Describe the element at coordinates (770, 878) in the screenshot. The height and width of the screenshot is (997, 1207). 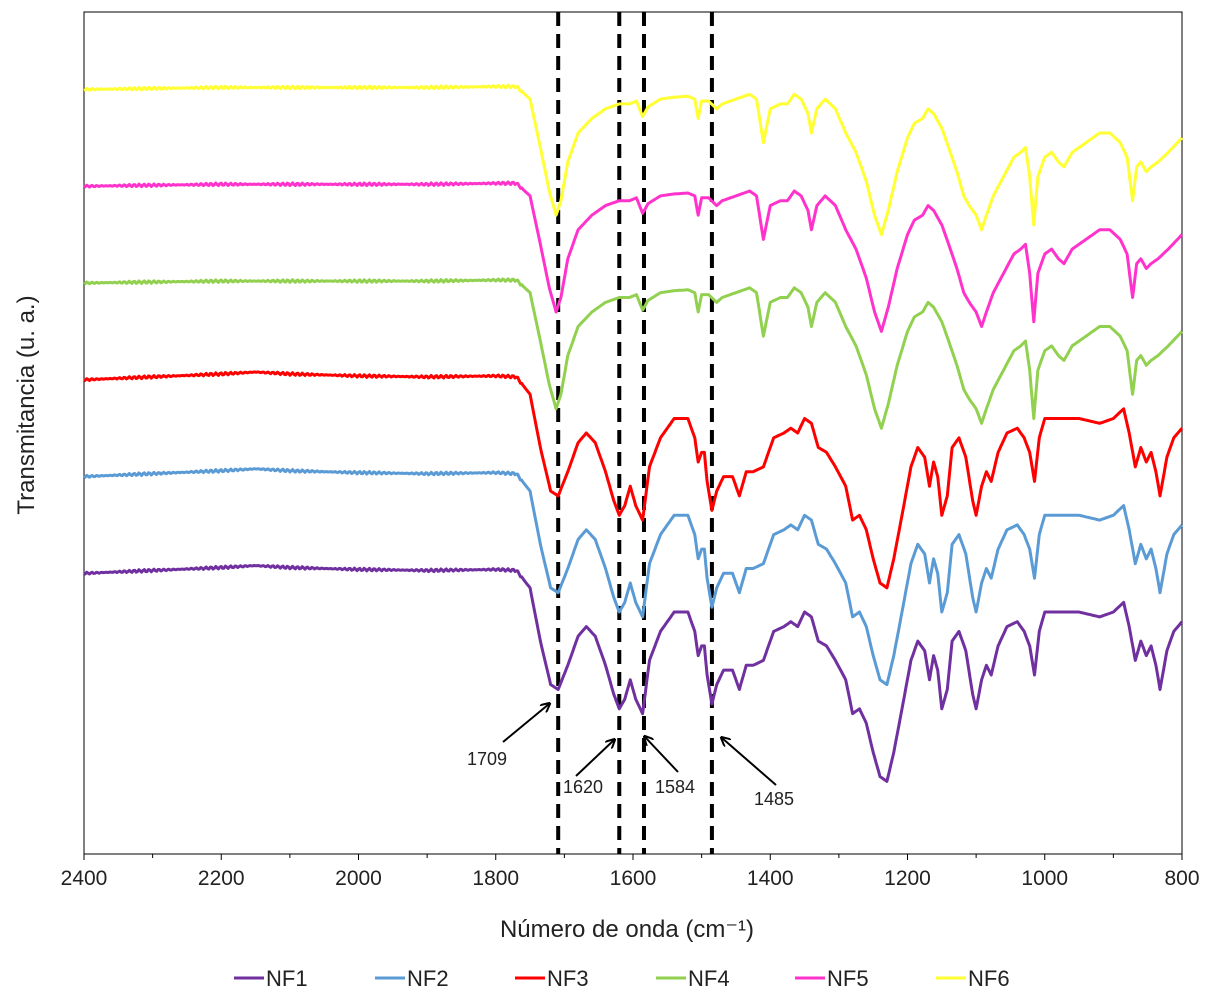
I see `x-tick-label: 1400` at that location.